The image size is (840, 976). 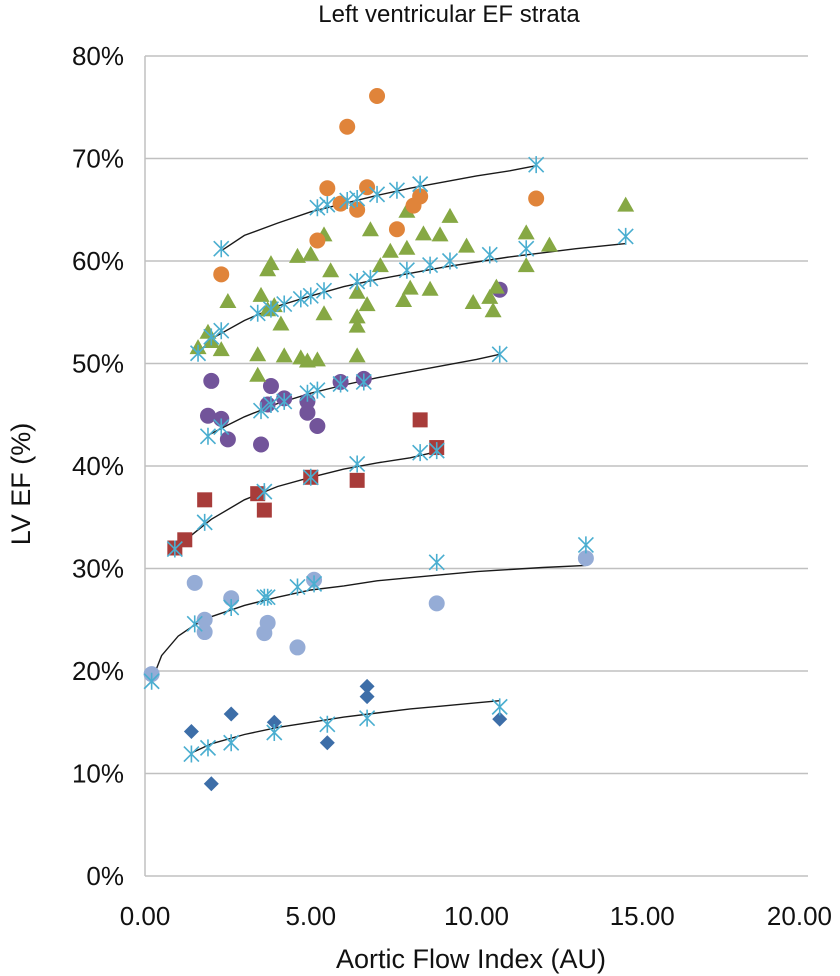 I want to click on y-tick-label: 10%, so click(x=98, y=774).